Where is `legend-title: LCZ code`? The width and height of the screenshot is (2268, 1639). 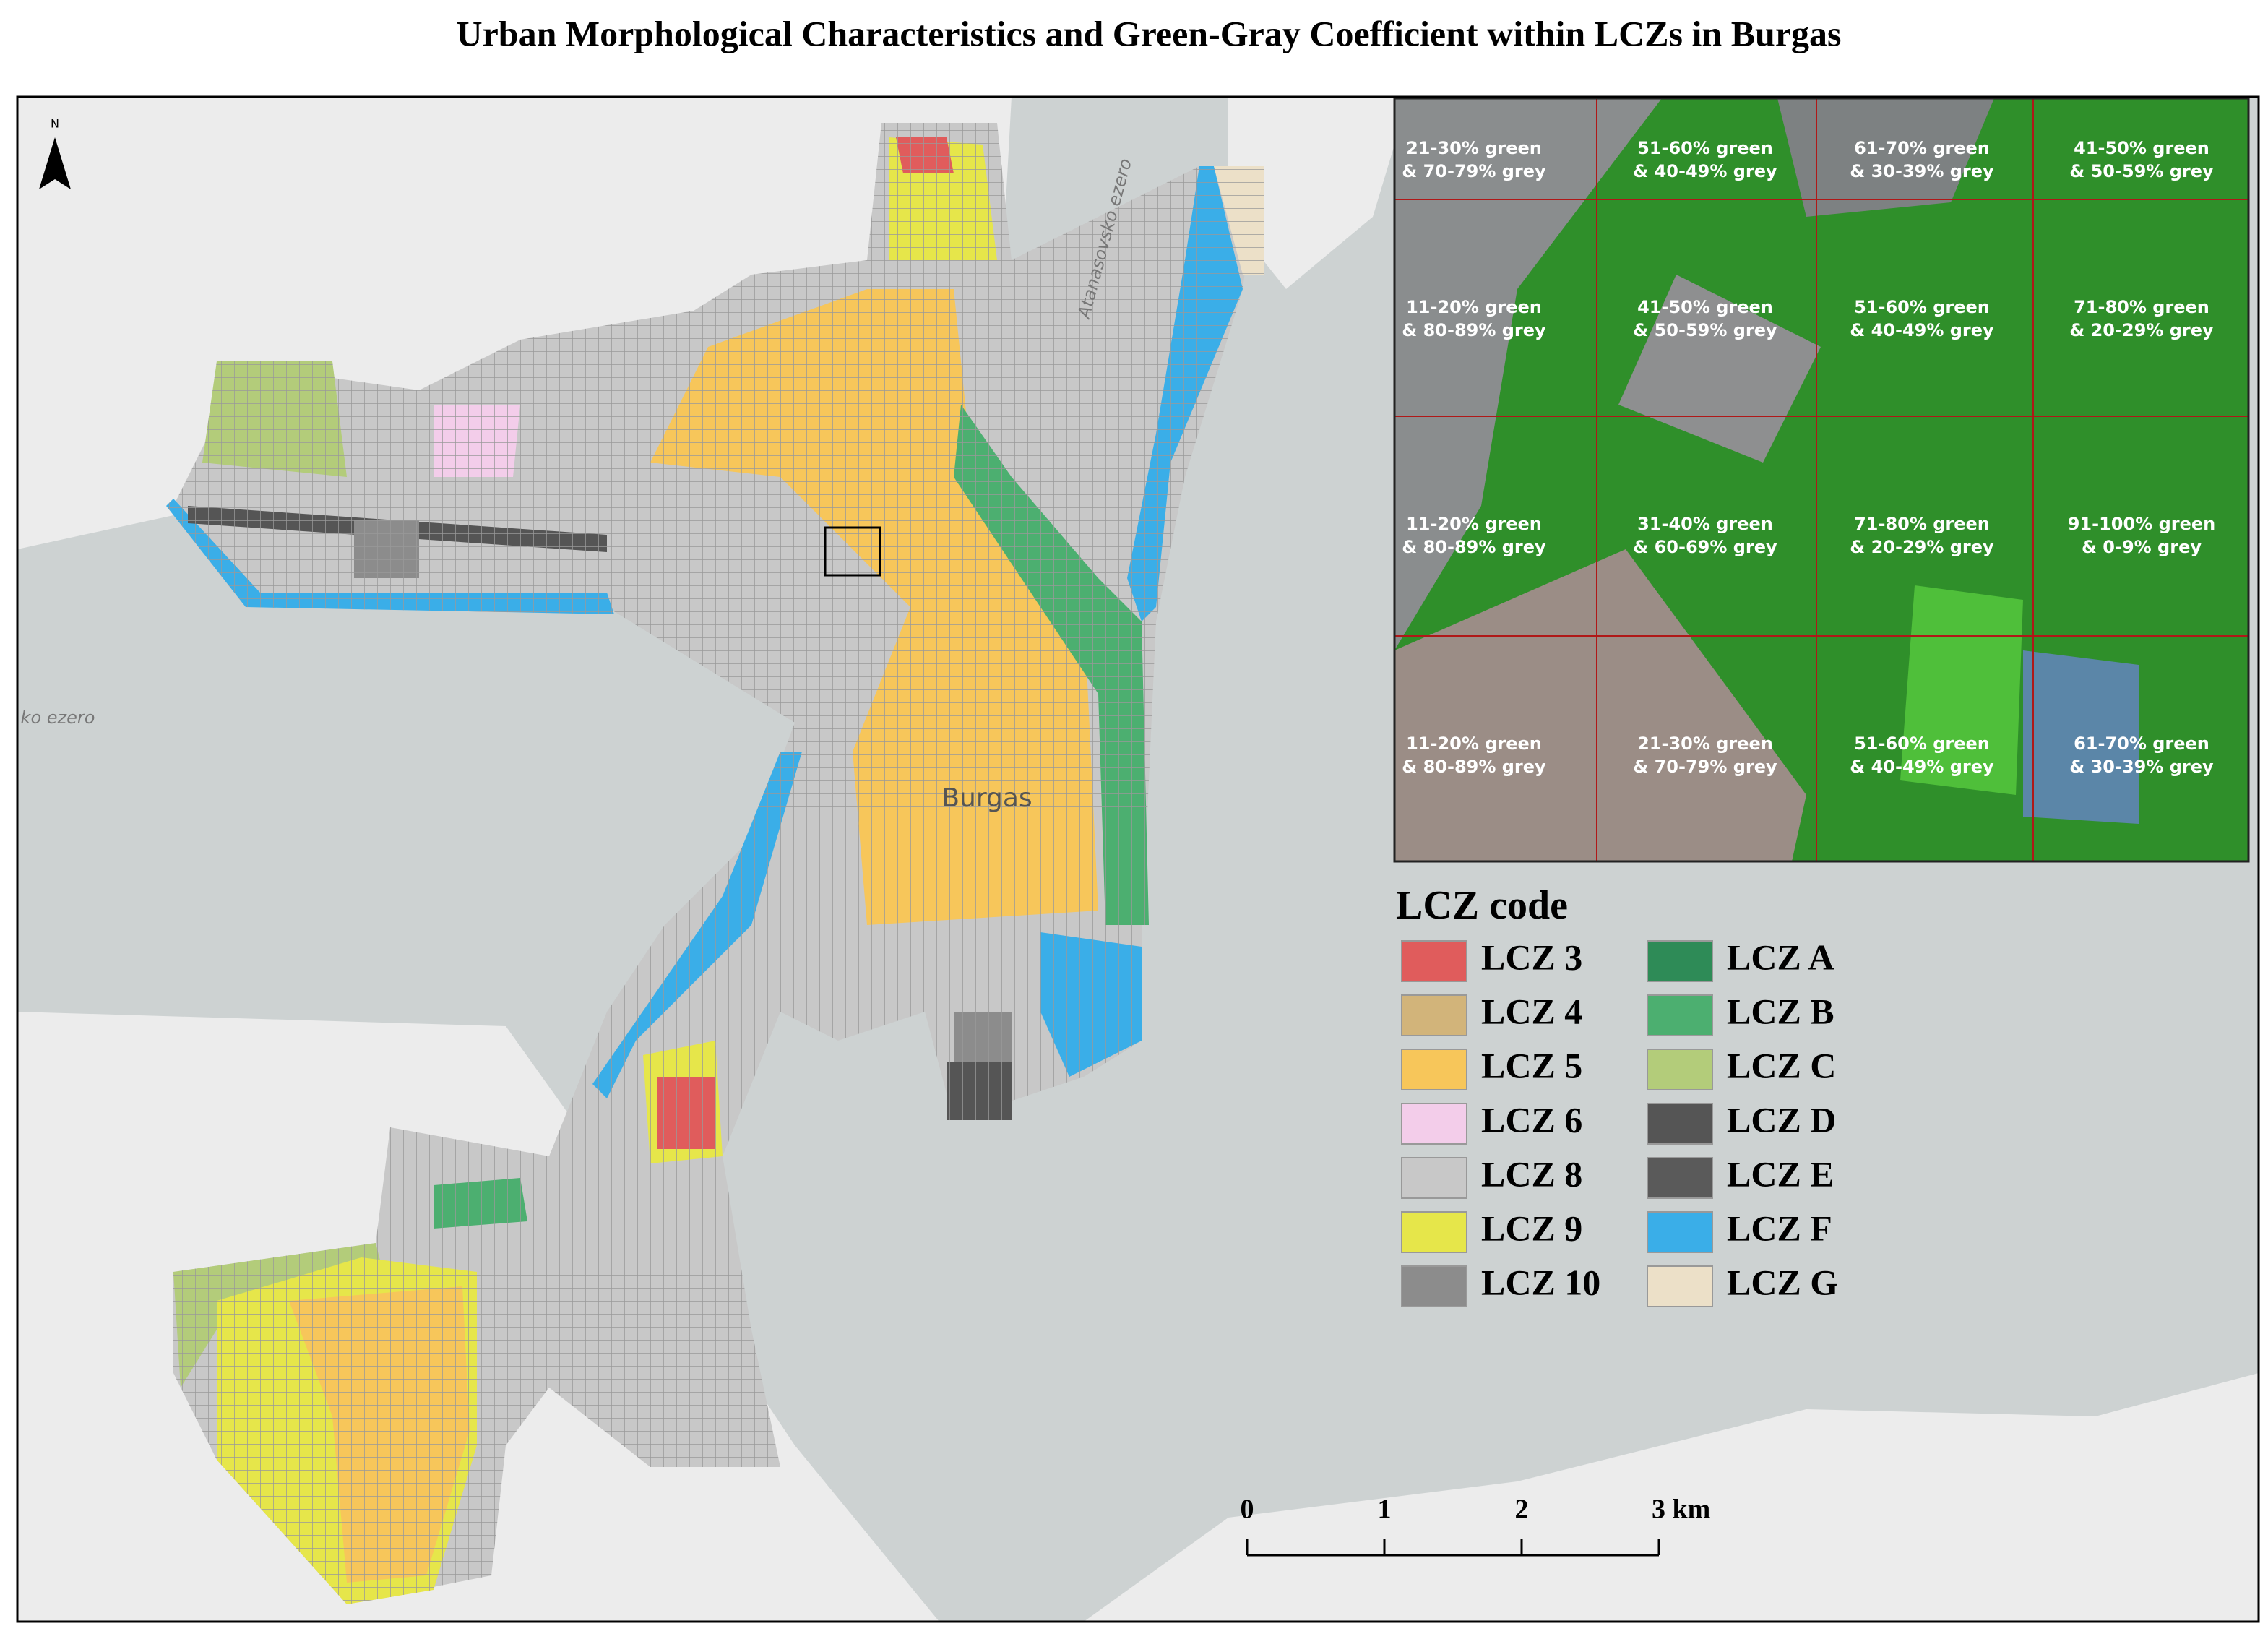
legend-title: LCZ code is located at coordinates (1482, 905).